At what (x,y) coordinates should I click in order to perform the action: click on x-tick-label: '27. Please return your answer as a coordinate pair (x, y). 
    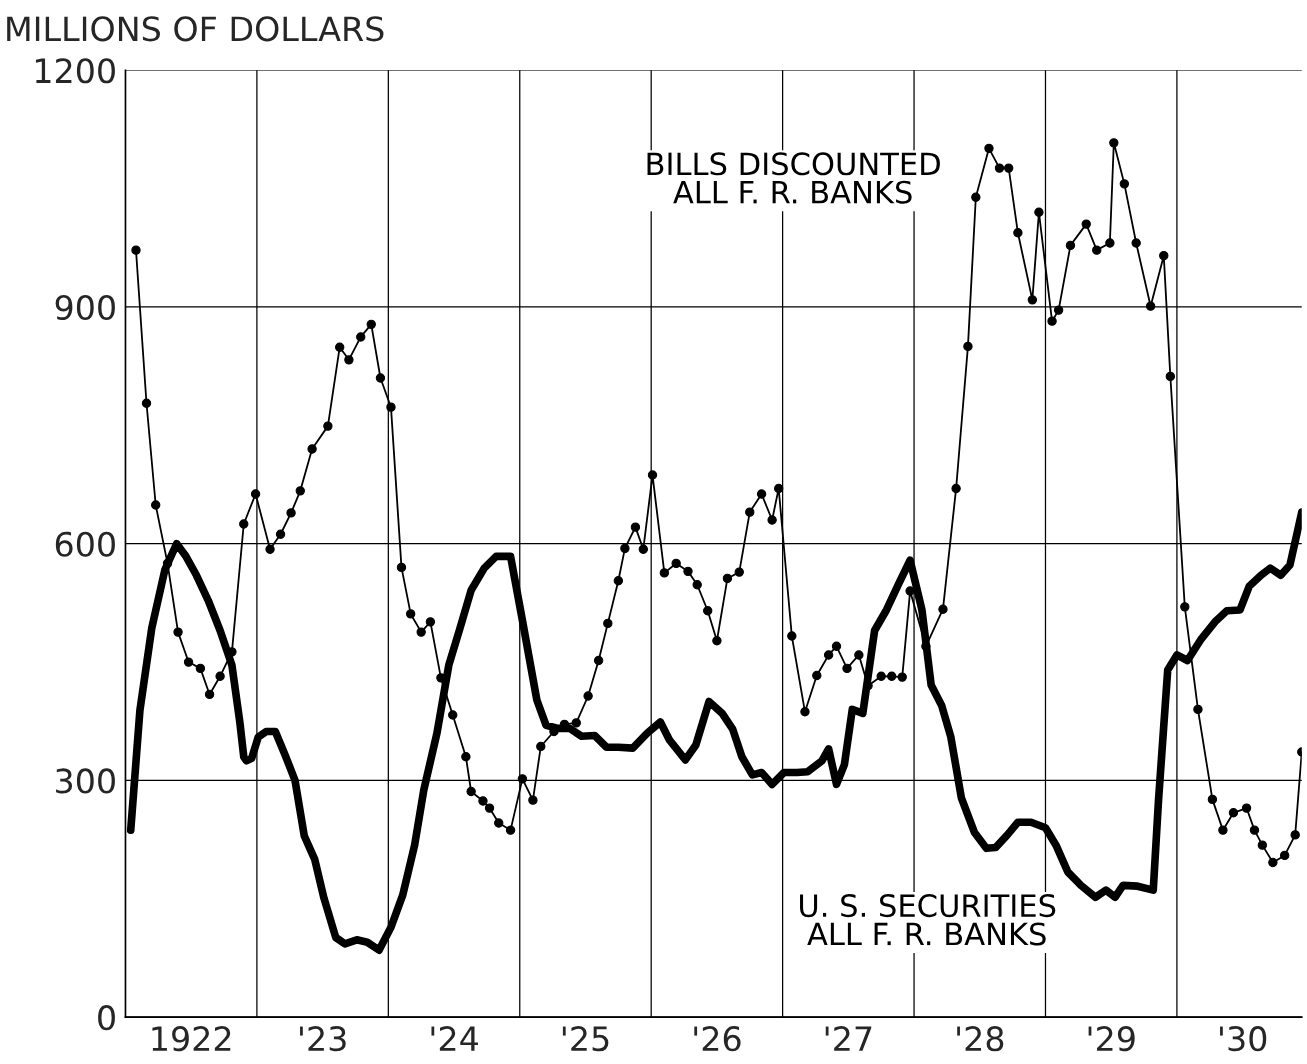
    Looking at the image, I should click on (848, 1038).